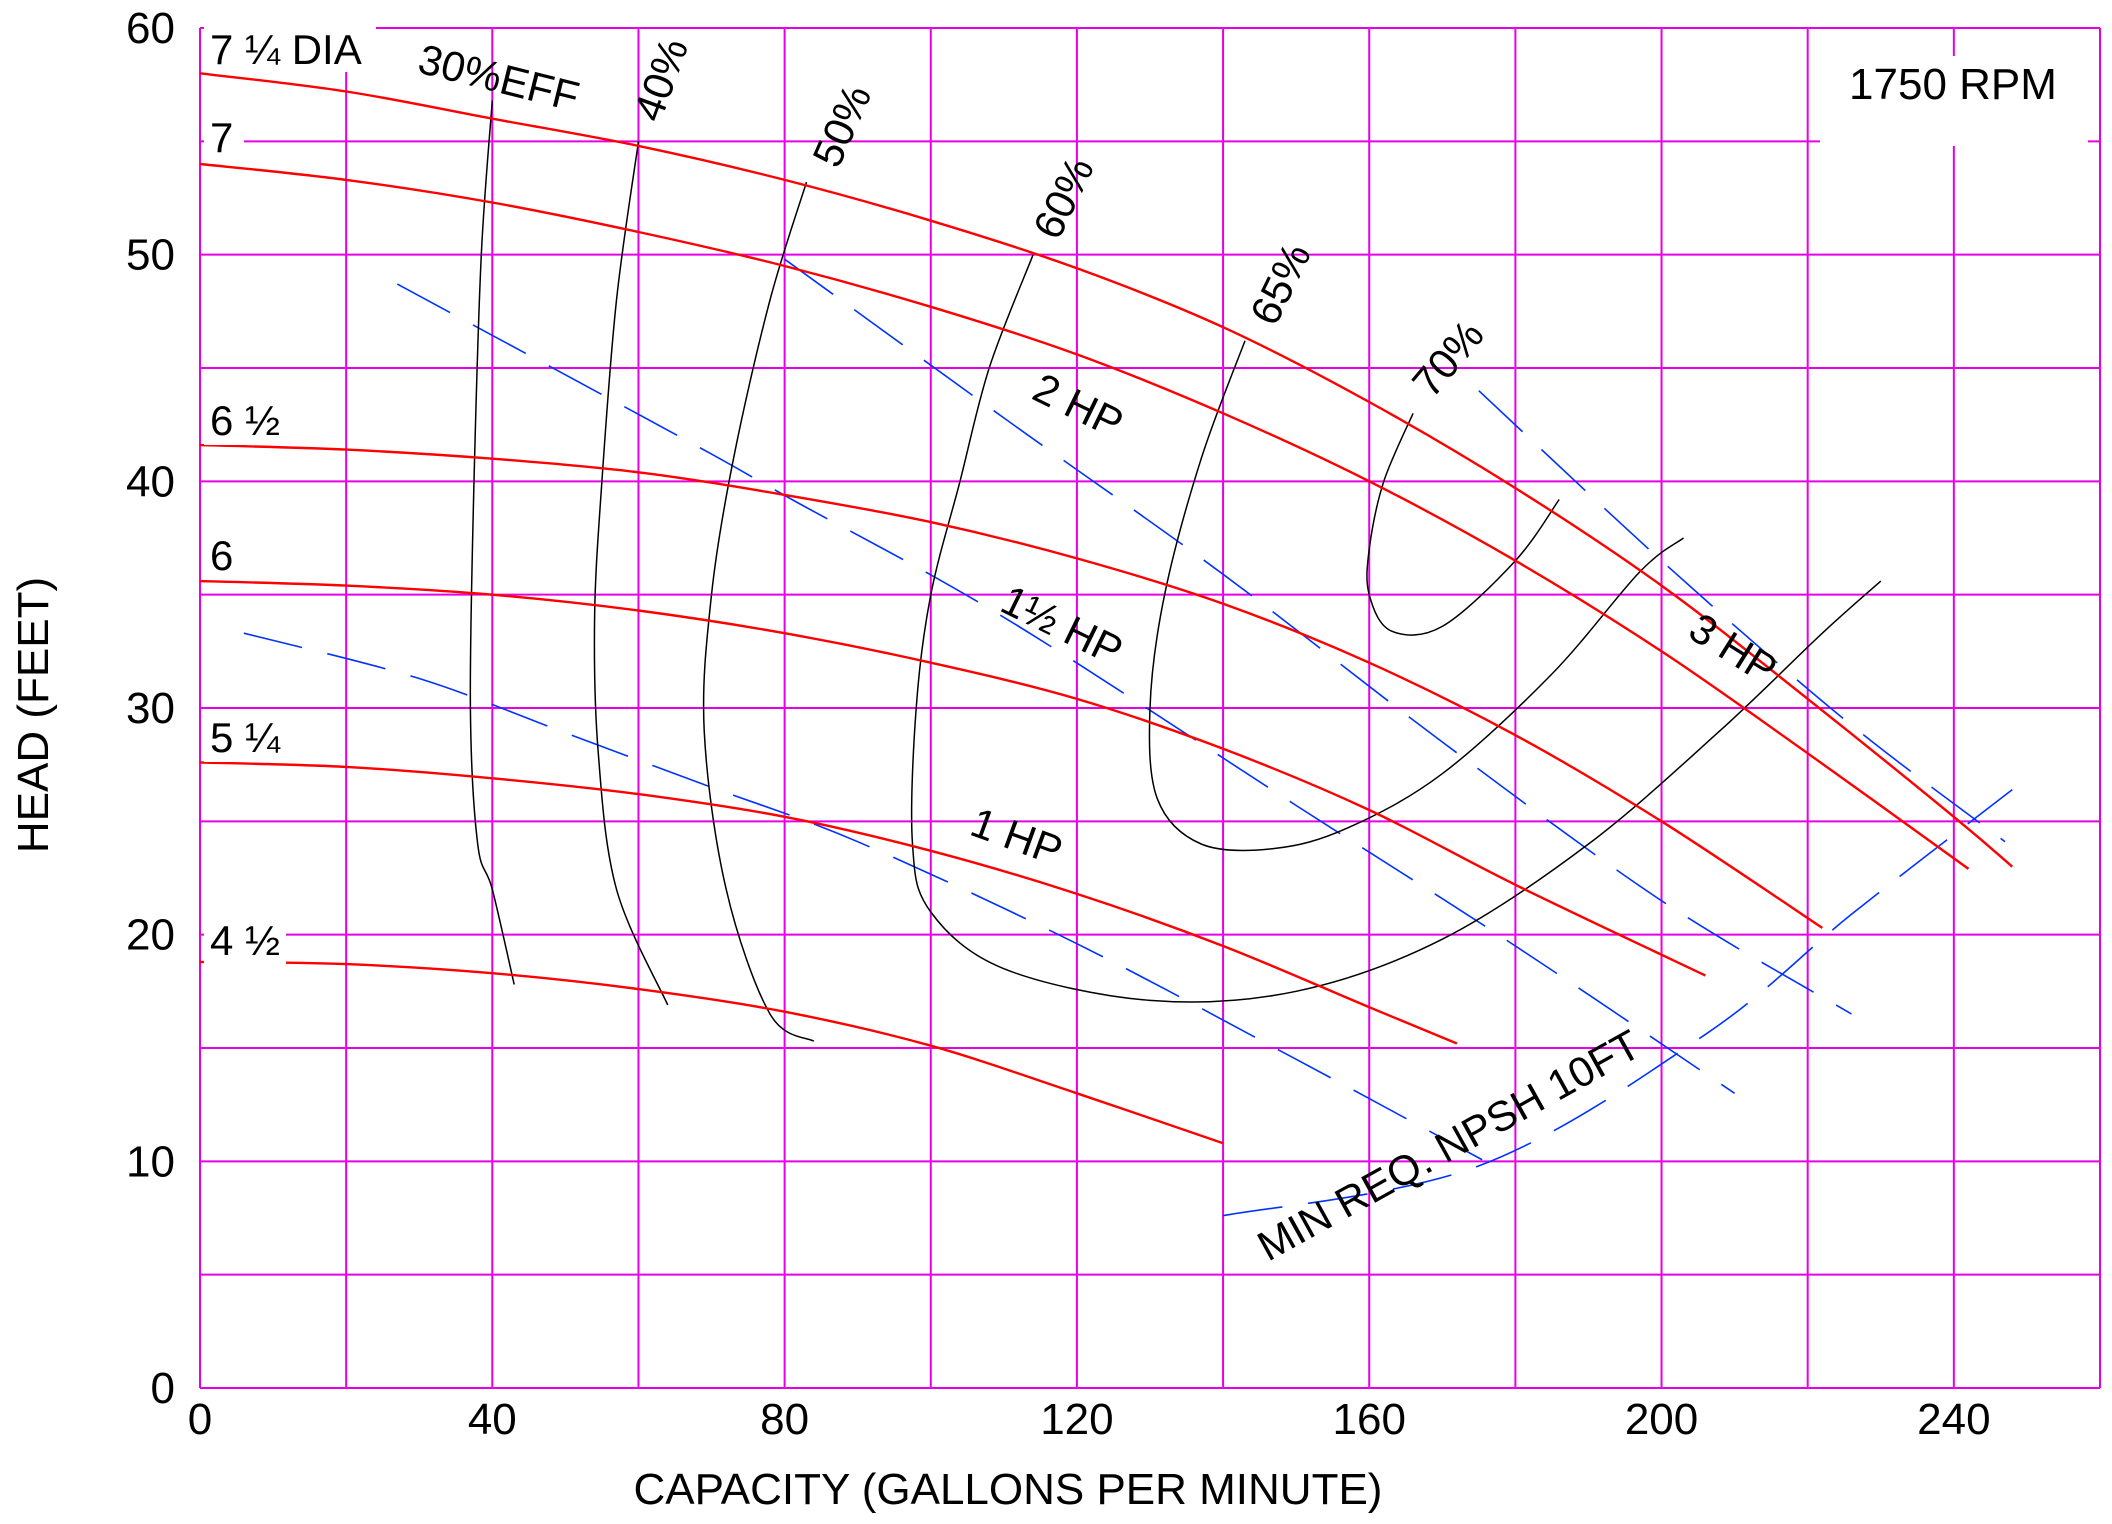 This screenshot has height=1524, width=2112. What do you see at coordinates (1953, 84) in the screenshot?
I see `rpm-label: 1750 RPM` at bounding box center [1953, 84].